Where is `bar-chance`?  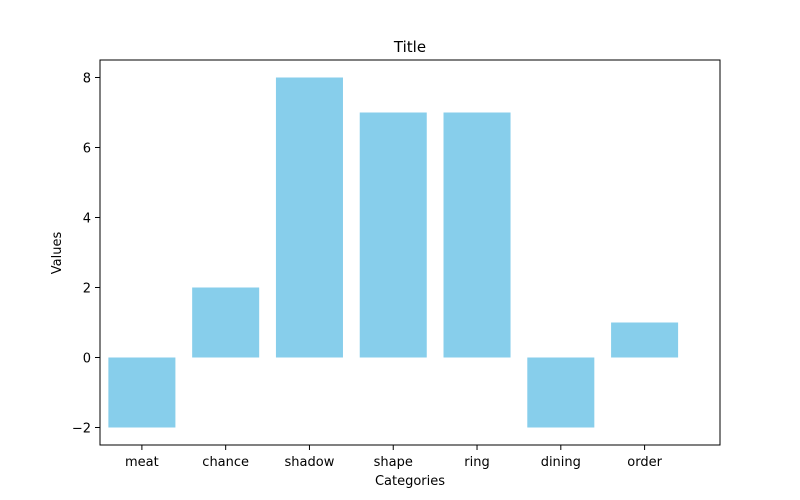 bar-chance is located at coordinates (226, 322).